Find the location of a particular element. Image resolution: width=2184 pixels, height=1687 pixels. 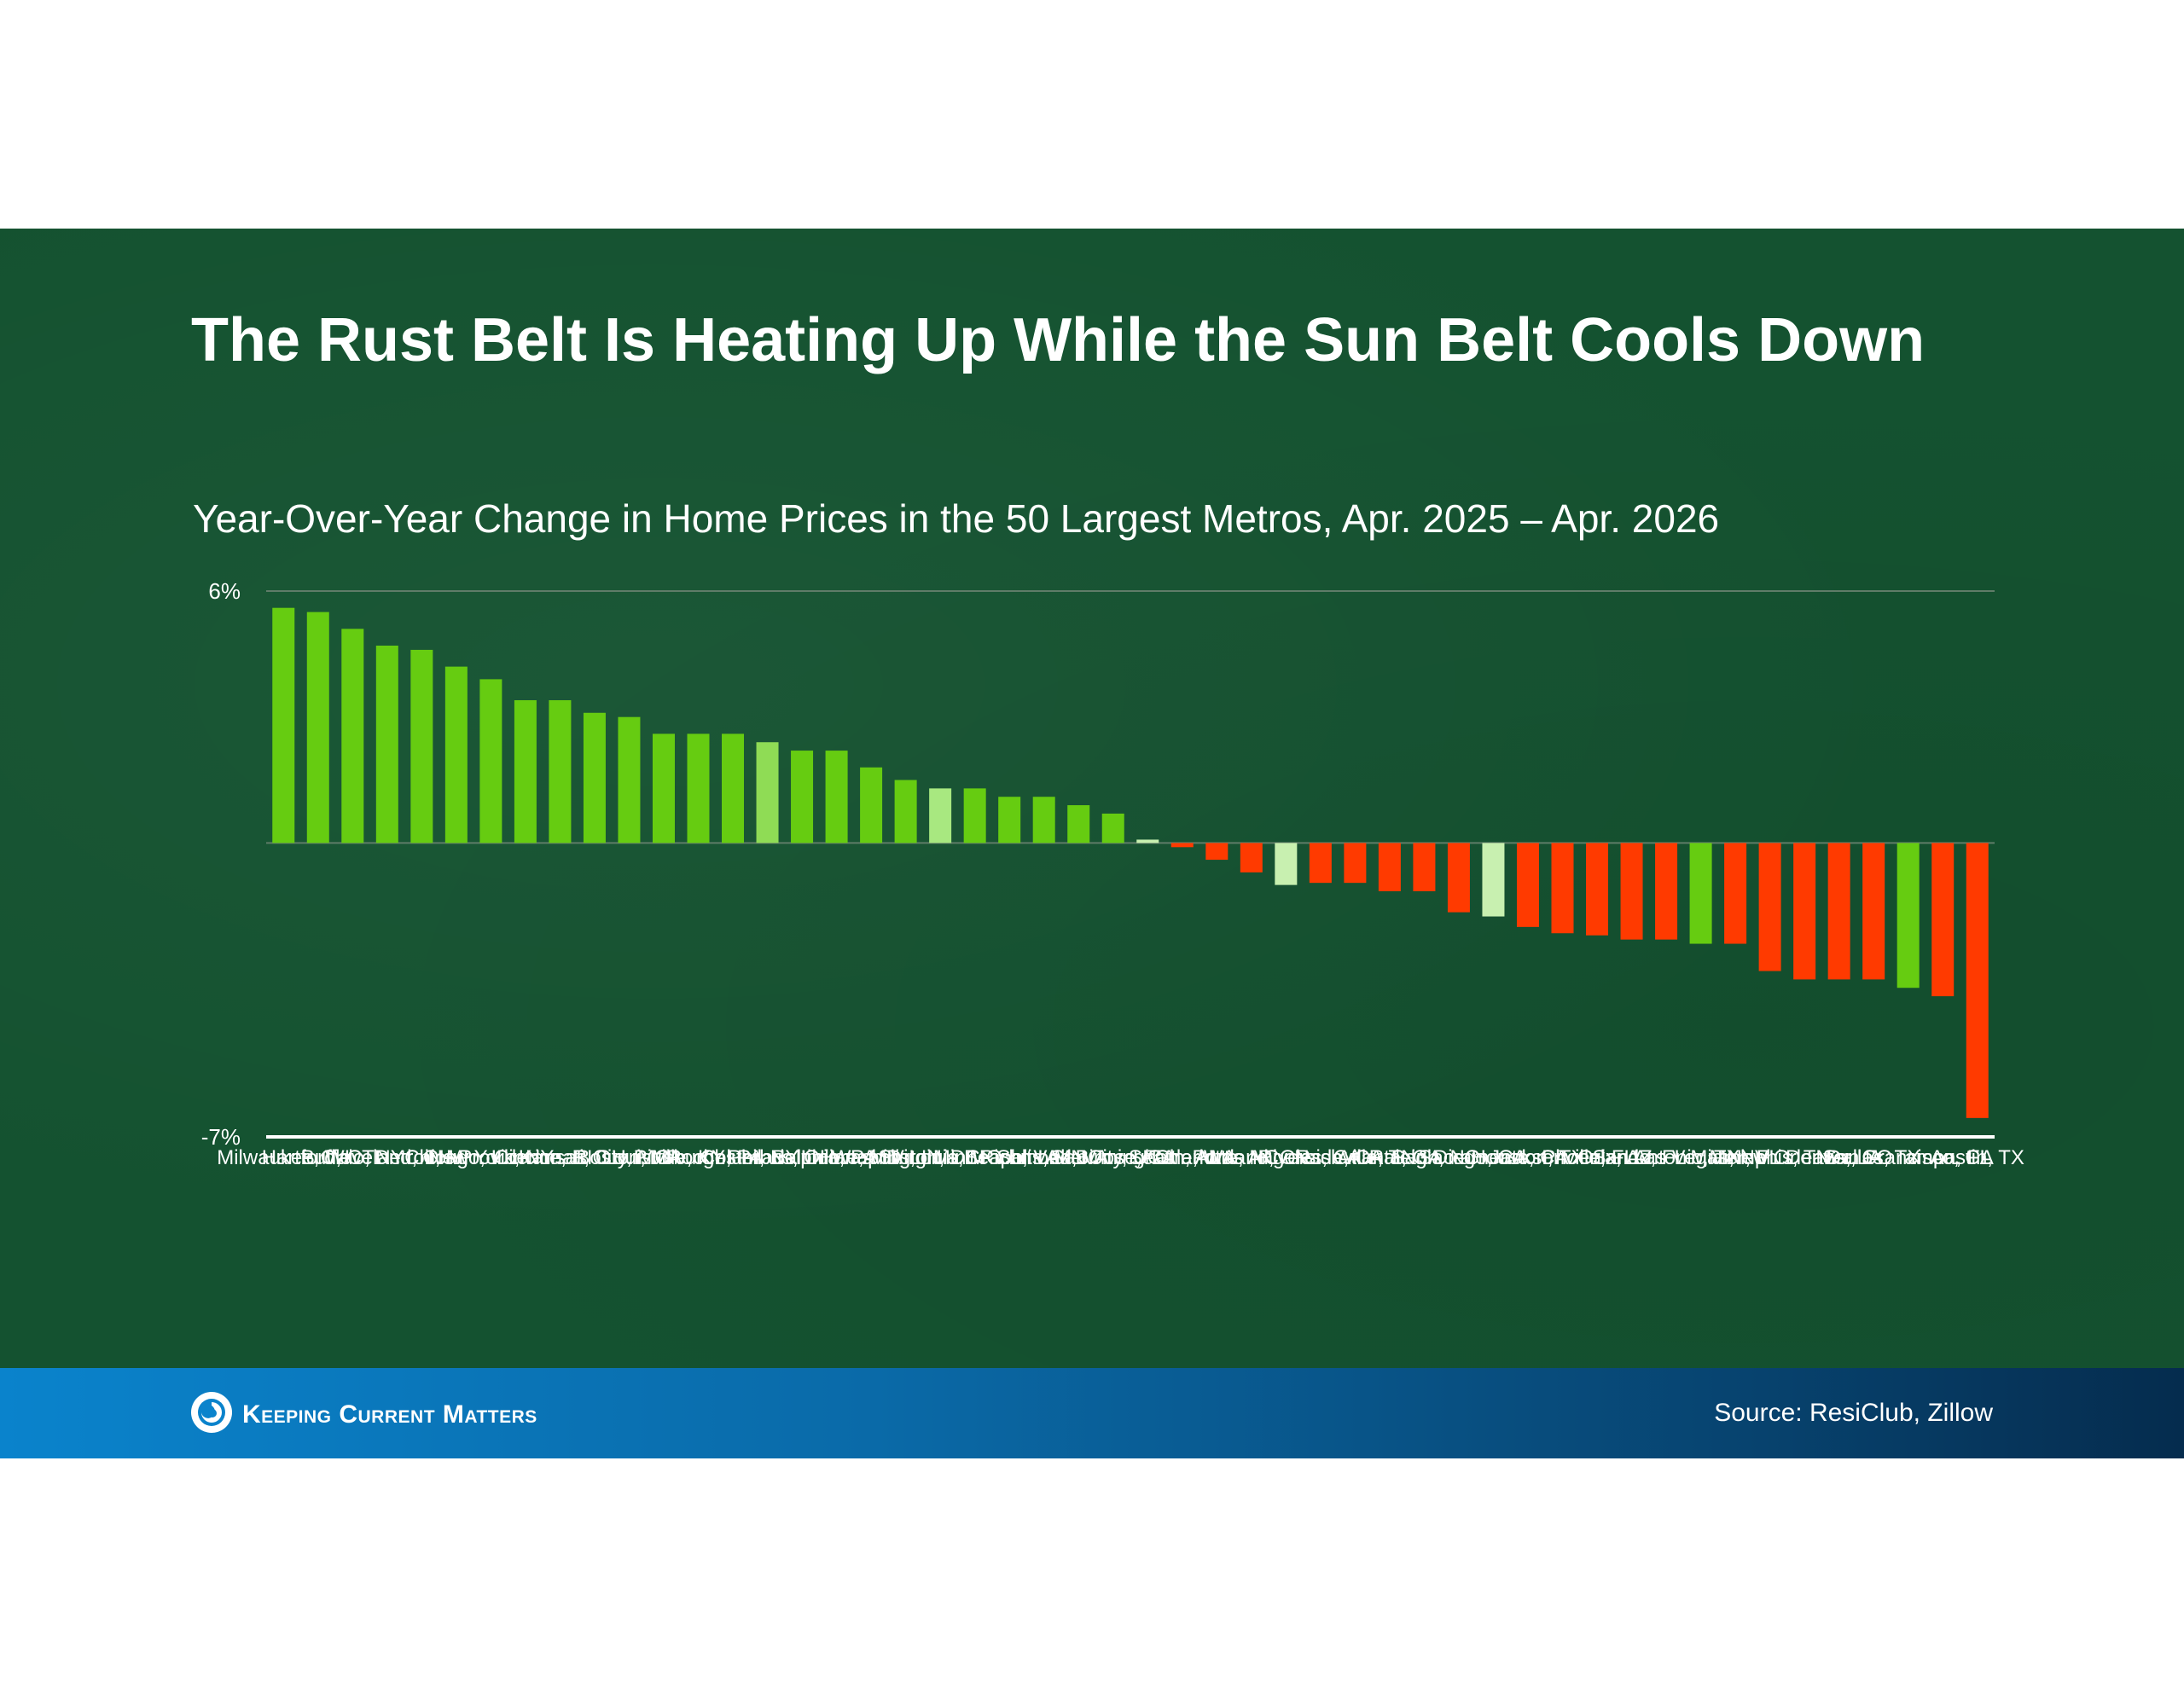

kcm-swirl-logo-icon is located at coordinates (211, 1412).